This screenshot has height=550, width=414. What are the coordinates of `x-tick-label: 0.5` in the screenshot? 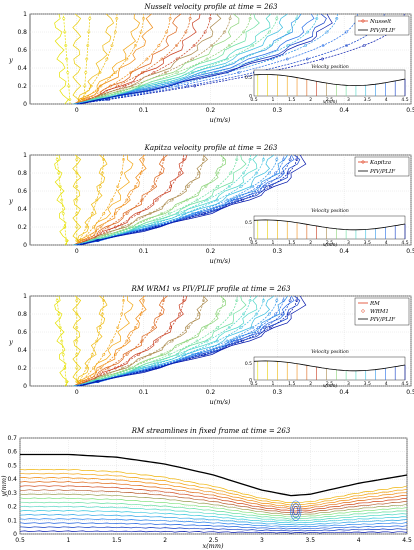 It's located at (410, 251).